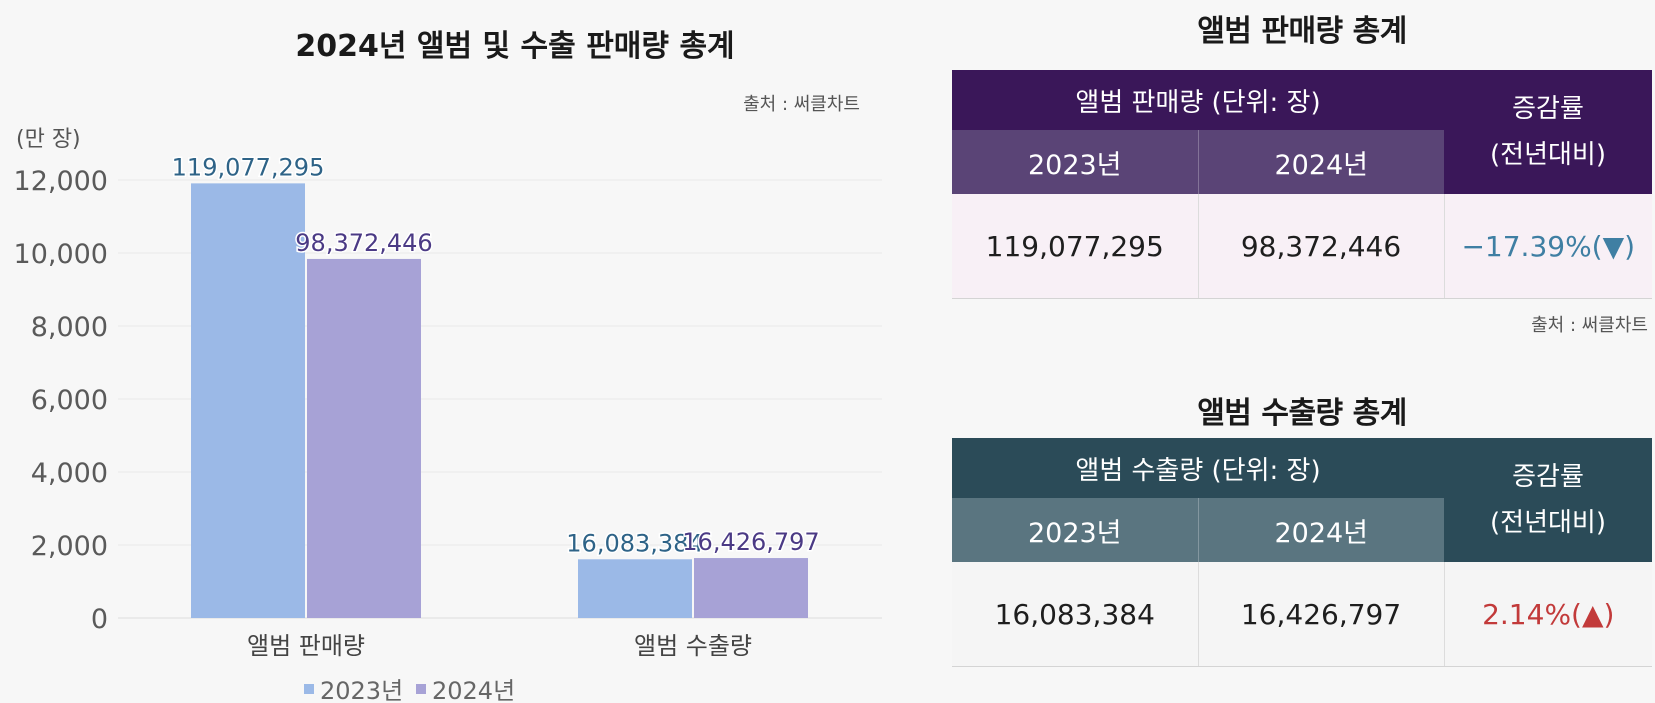  What do you see at coordinates (363, 243) in the screenshot?
I see `bar-data-label: 98,372,446` at bounding box center [363, 243].